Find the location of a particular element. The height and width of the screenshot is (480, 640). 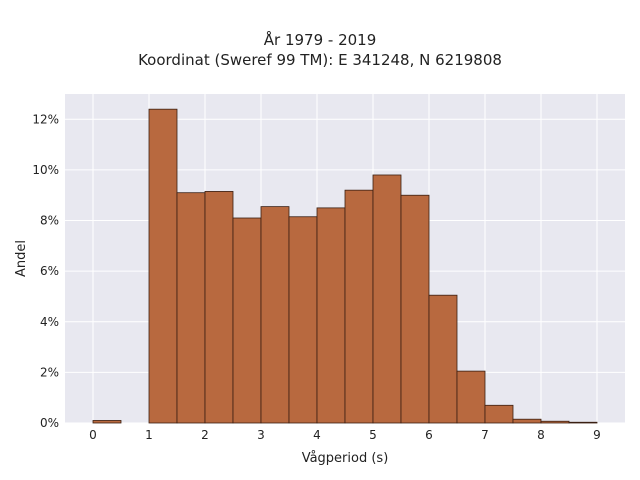

y-axis-label: Andel is located at coordinates (21, 258).